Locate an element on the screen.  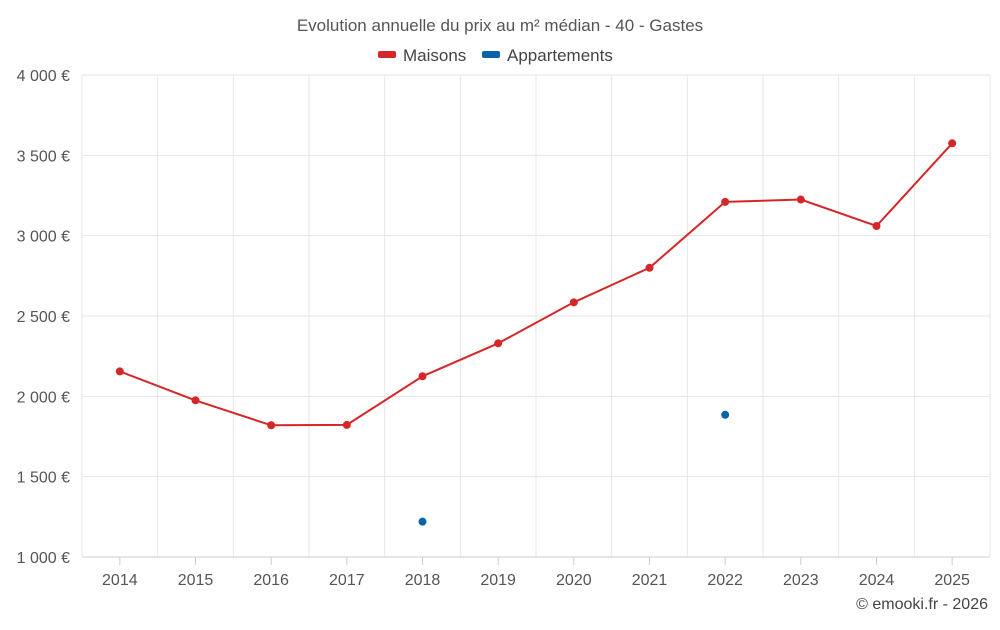
legend-swatch-maisons is located at coordinates (387, 54).